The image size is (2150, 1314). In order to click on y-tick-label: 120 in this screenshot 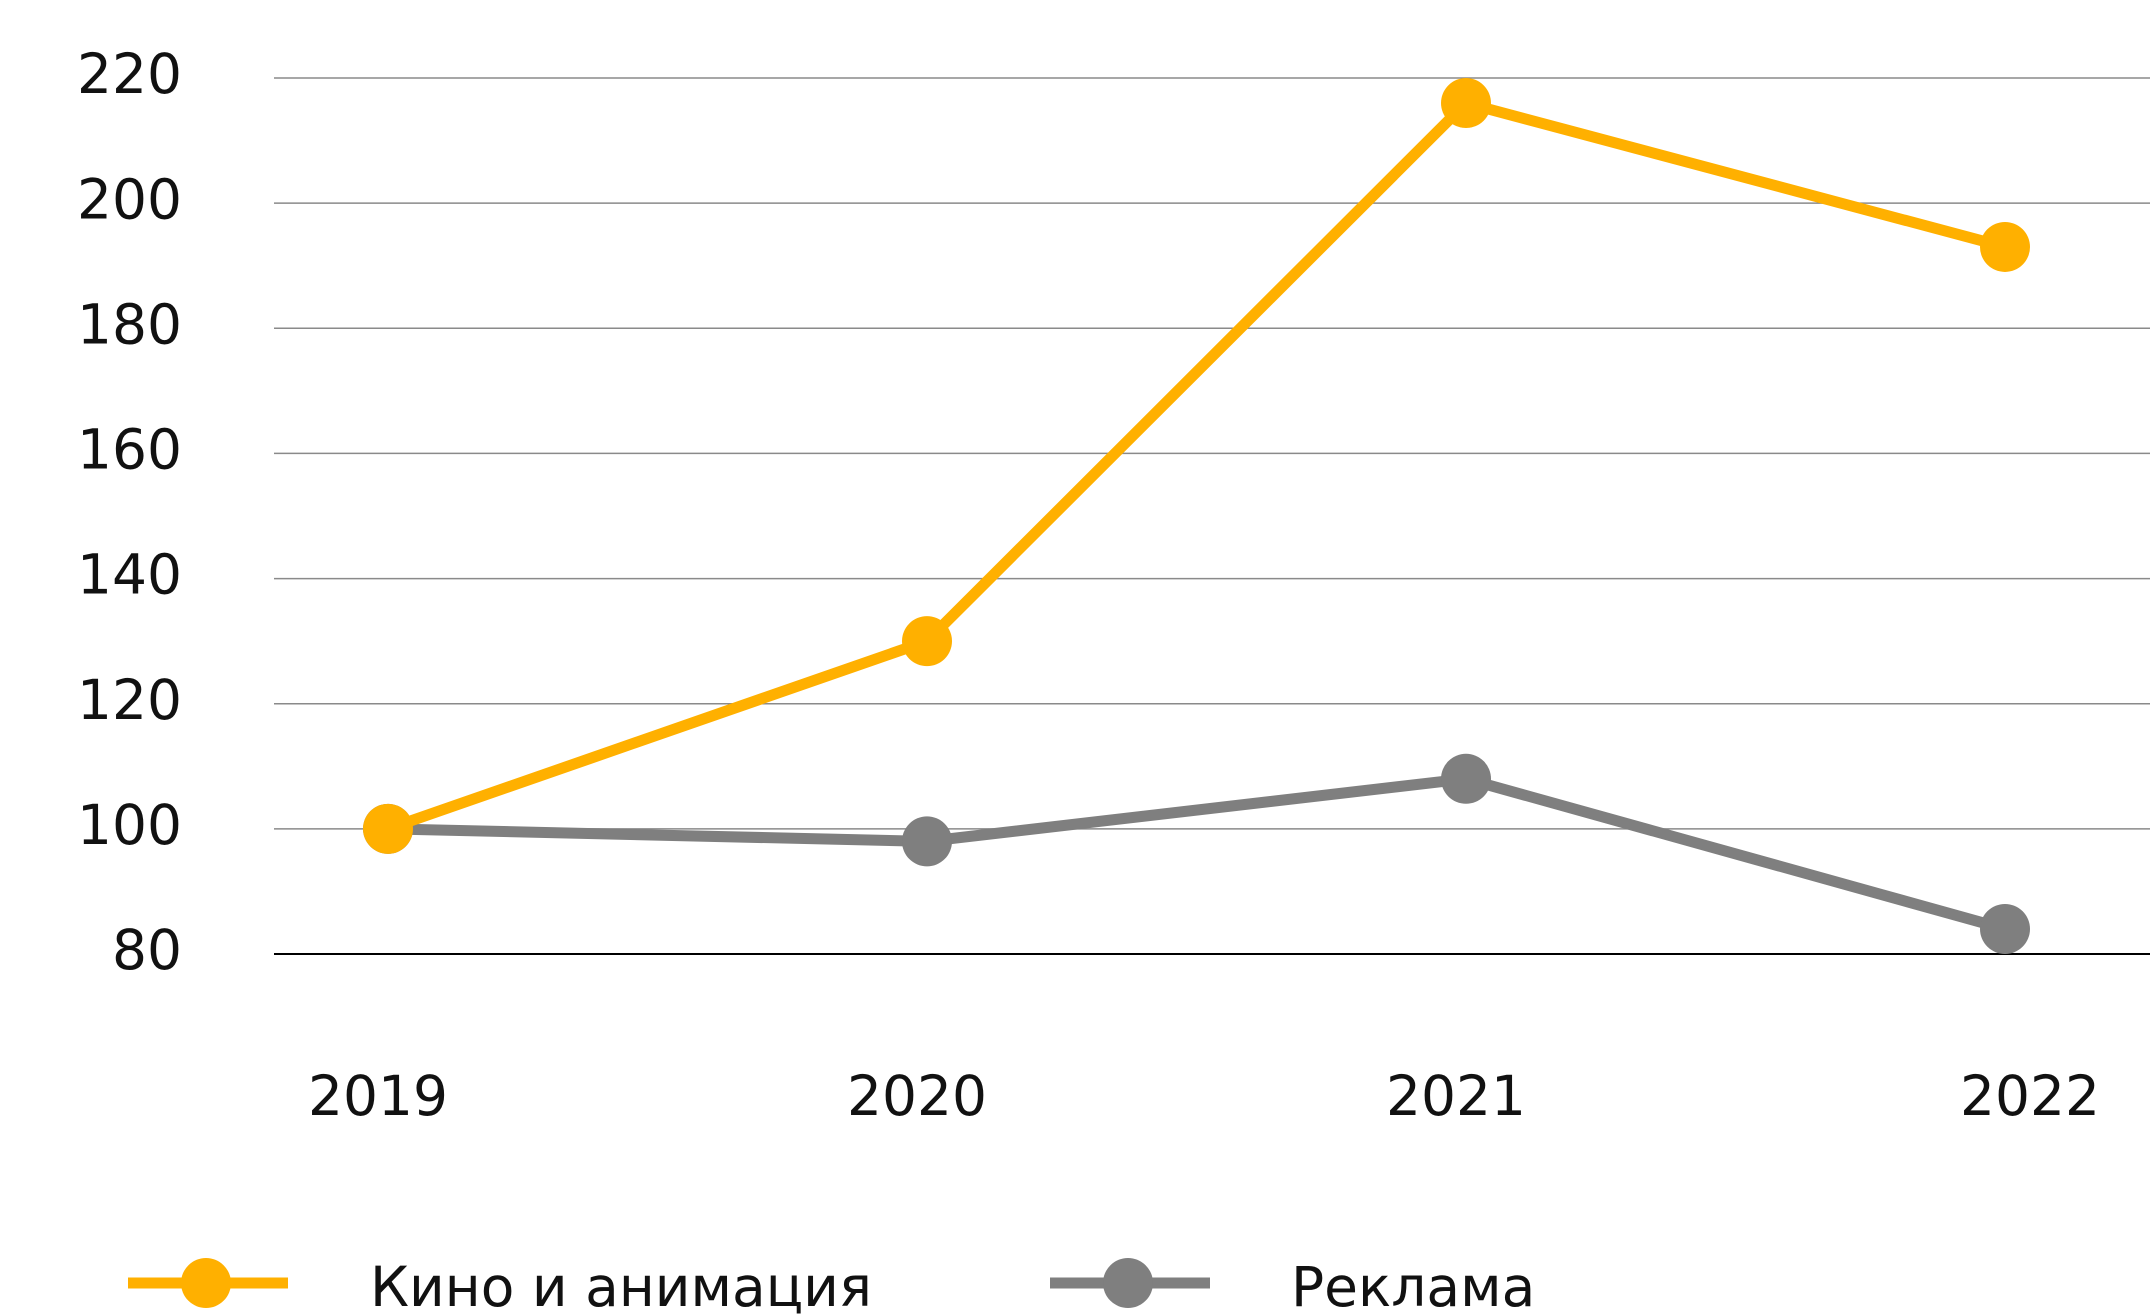, I will do `click(129, 700)`.